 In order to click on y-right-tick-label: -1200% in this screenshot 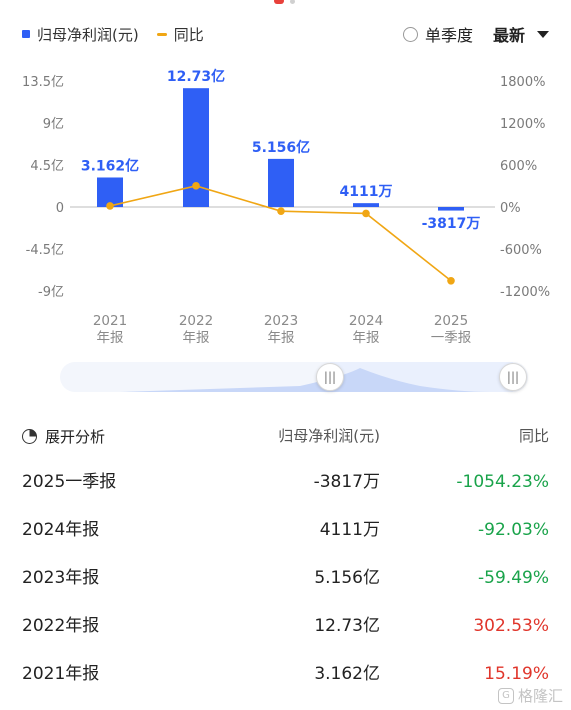, I will do `click(525, 292)`.